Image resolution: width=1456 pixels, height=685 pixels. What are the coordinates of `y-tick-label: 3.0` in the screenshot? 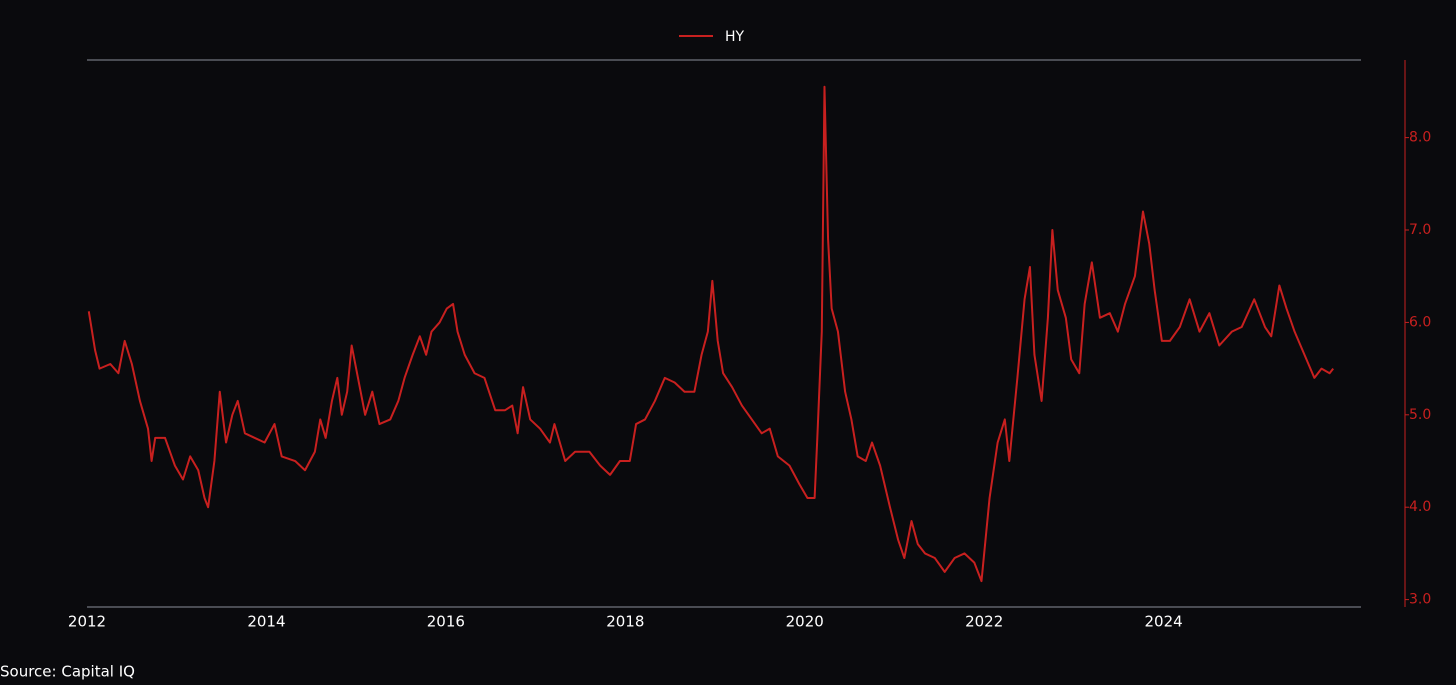 It's located at (1420, 600).